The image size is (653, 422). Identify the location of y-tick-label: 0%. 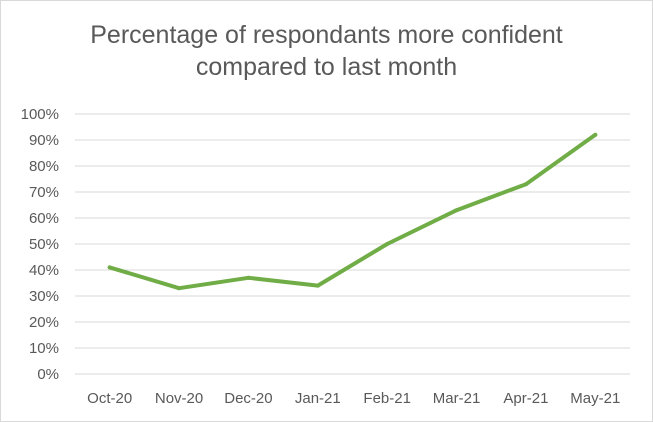
(48, 374).